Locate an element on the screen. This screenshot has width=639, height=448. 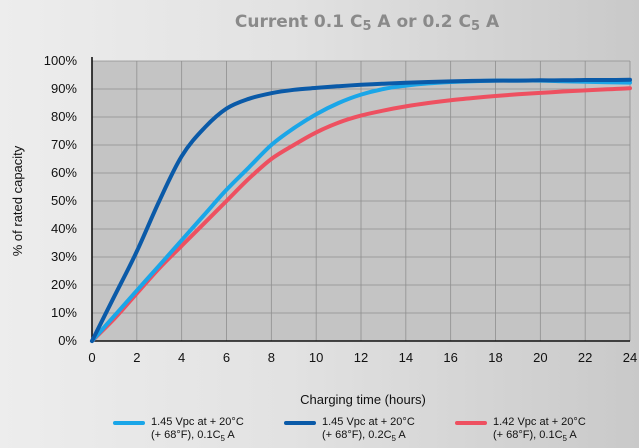
y-tick-label: 30% is located at coordinates (64, 256).